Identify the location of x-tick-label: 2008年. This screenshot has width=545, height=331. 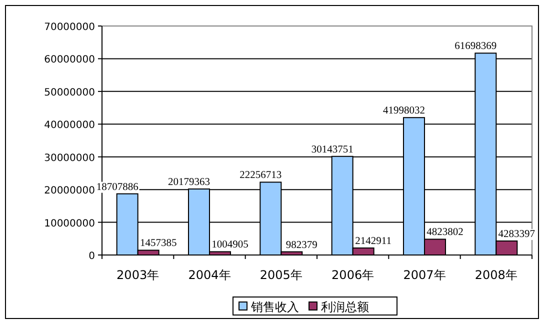
(496, 275).